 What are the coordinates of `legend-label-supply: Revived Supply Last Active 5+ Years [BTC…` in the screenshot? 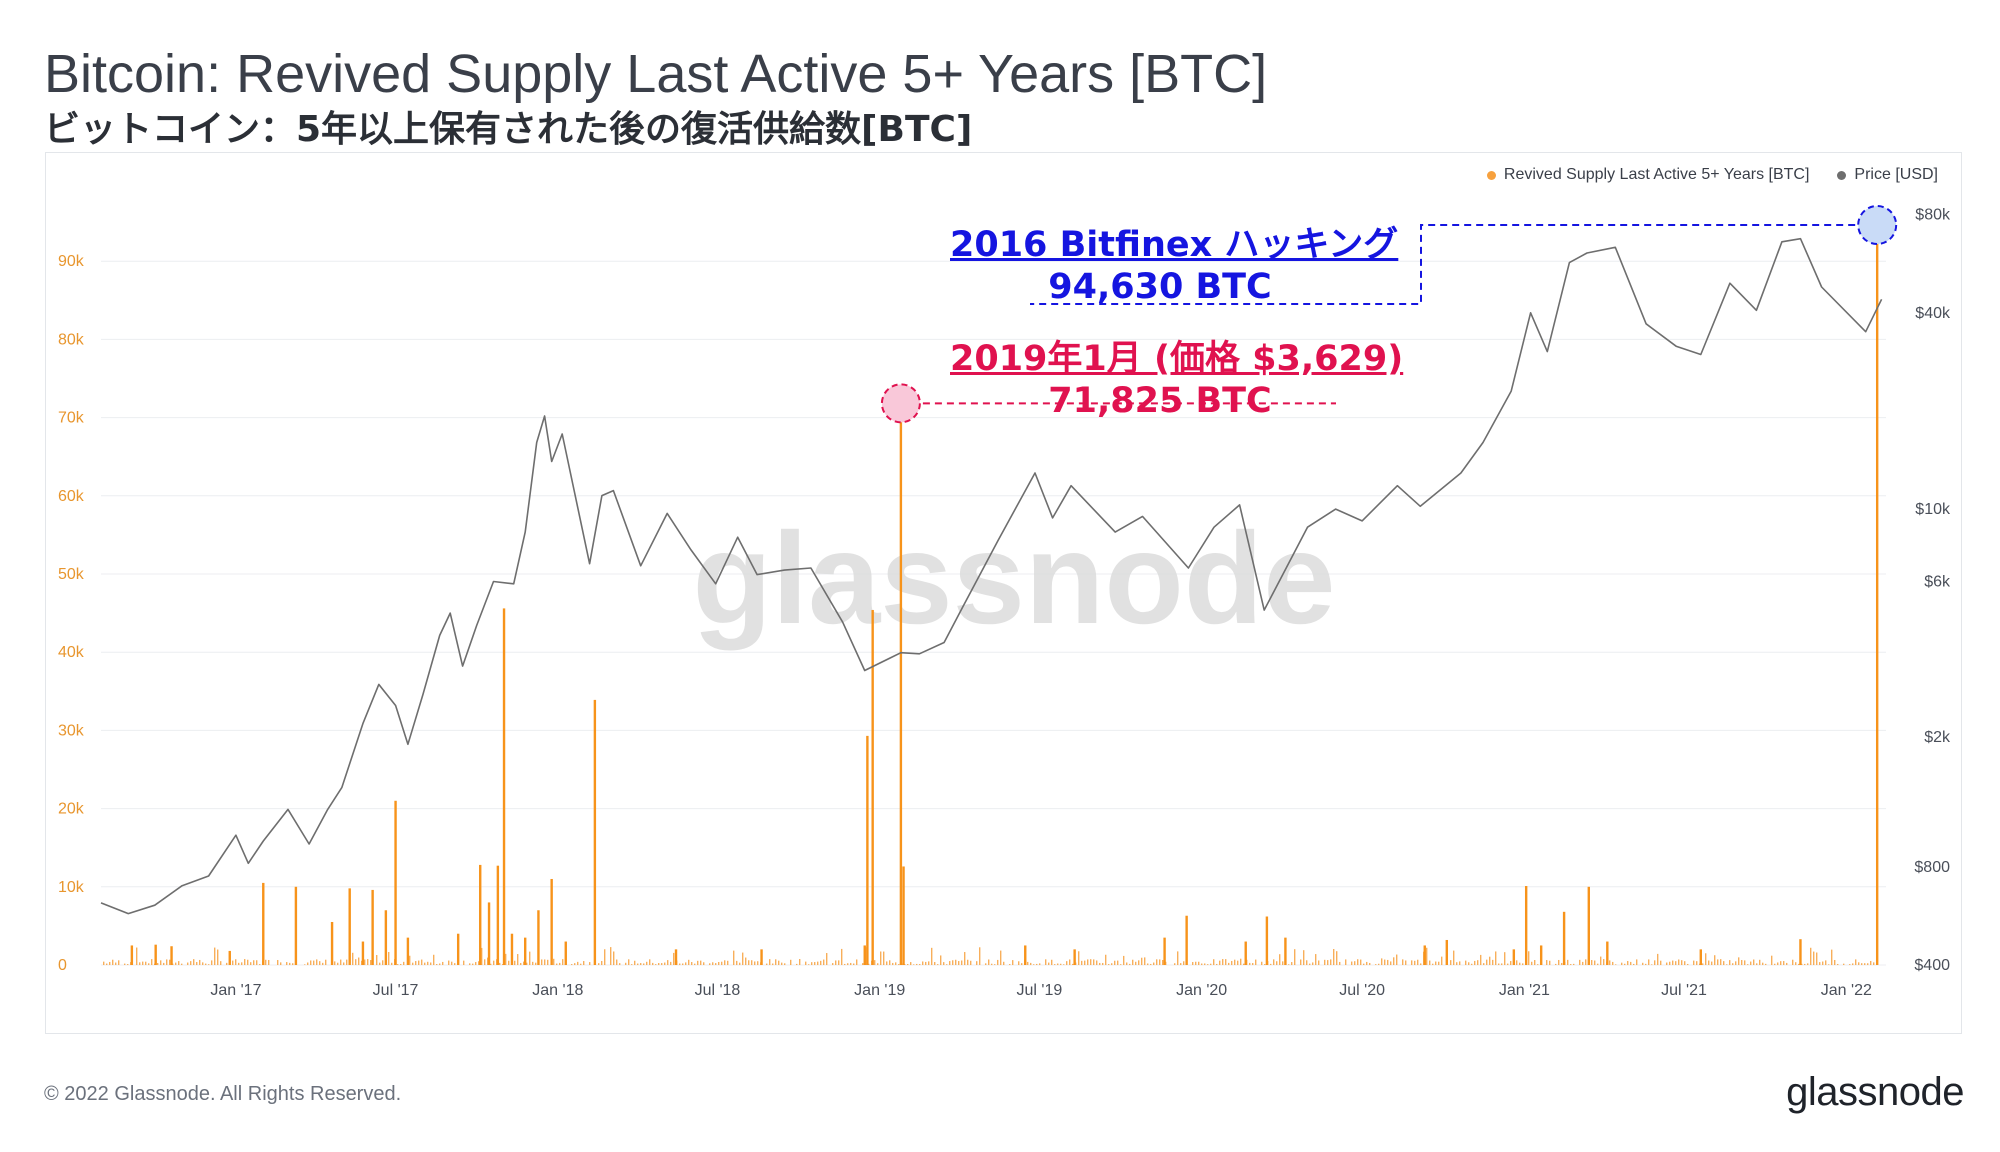 It's located at (1656, 174).